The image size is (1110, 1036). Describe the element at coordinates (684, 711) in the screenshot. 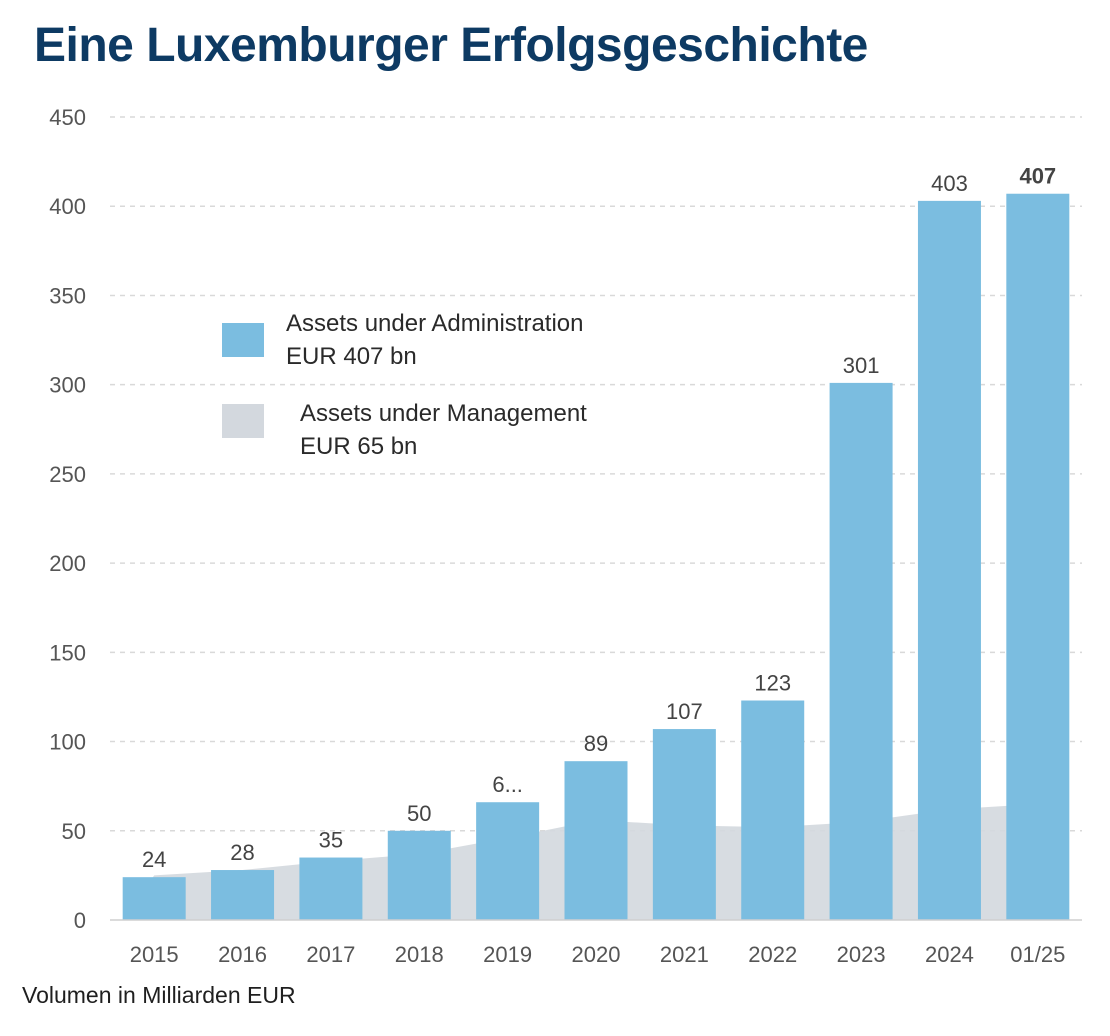

I see `bar-value-label: 107` at that location.